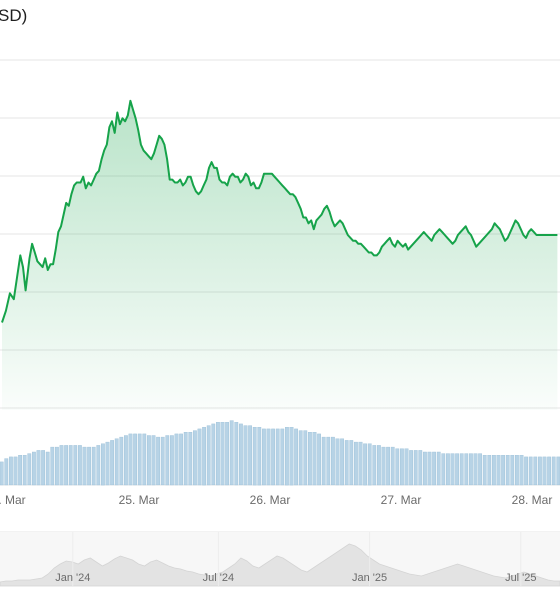  What do you see at coordinates (218, 578) in the screenshot?
I see `navigator-tick-label: Jul '24` at bounding box center [218, 578].